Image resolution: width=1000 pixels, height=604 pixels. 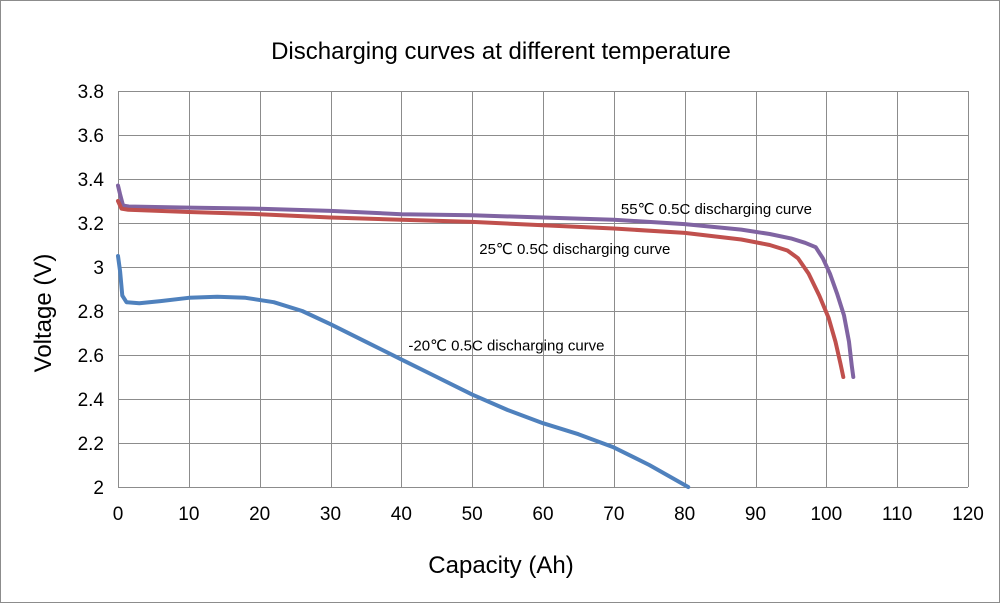 I want to click on y-tick-label: 3.6, so click(x=91, y=136).